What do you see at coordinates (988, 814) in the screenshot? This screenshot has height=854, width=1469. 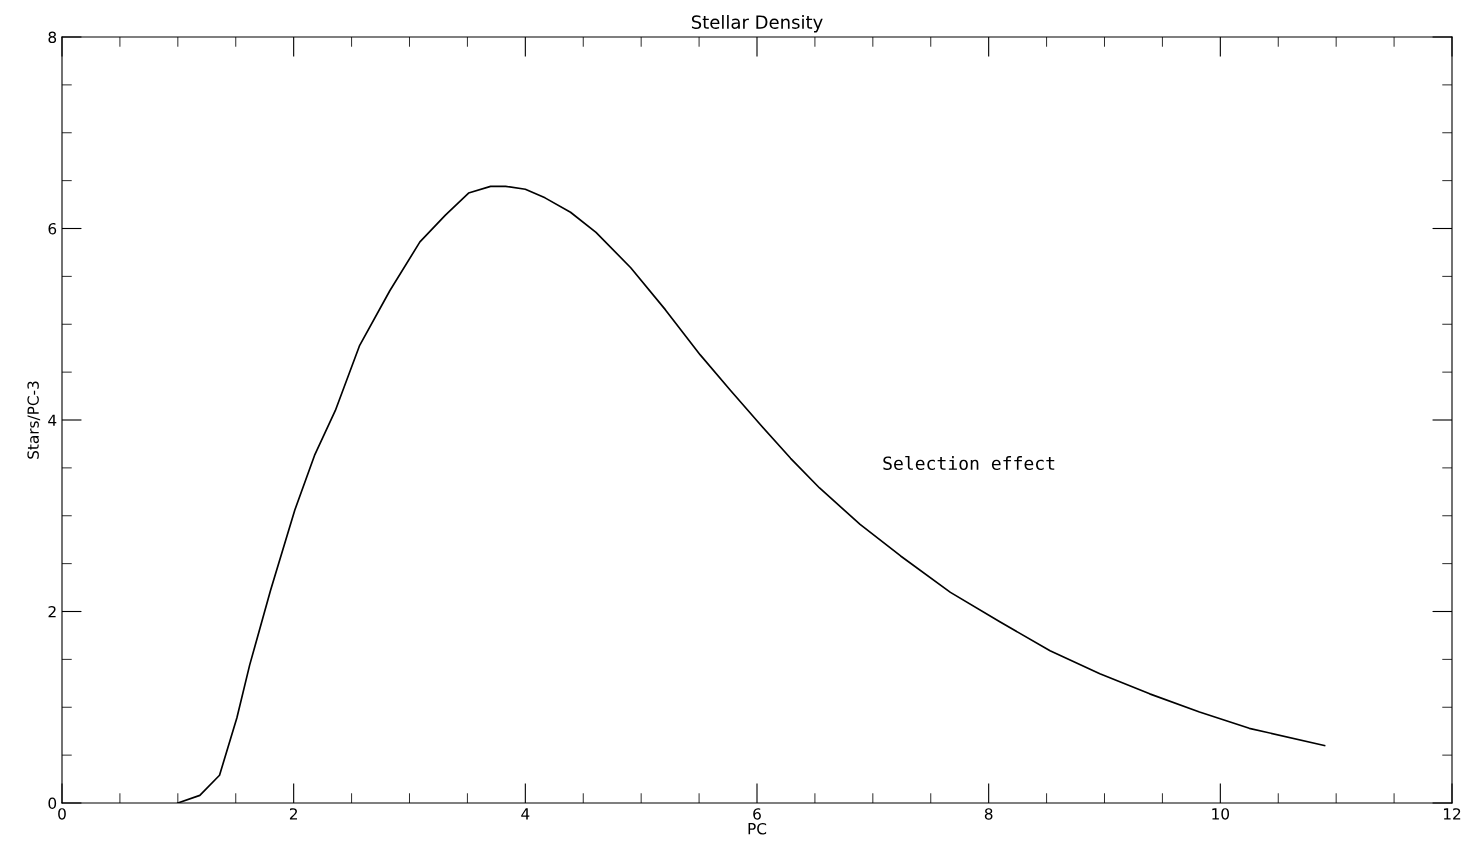 I see `x-tick-label: 8` at bounding box center [988, 814].